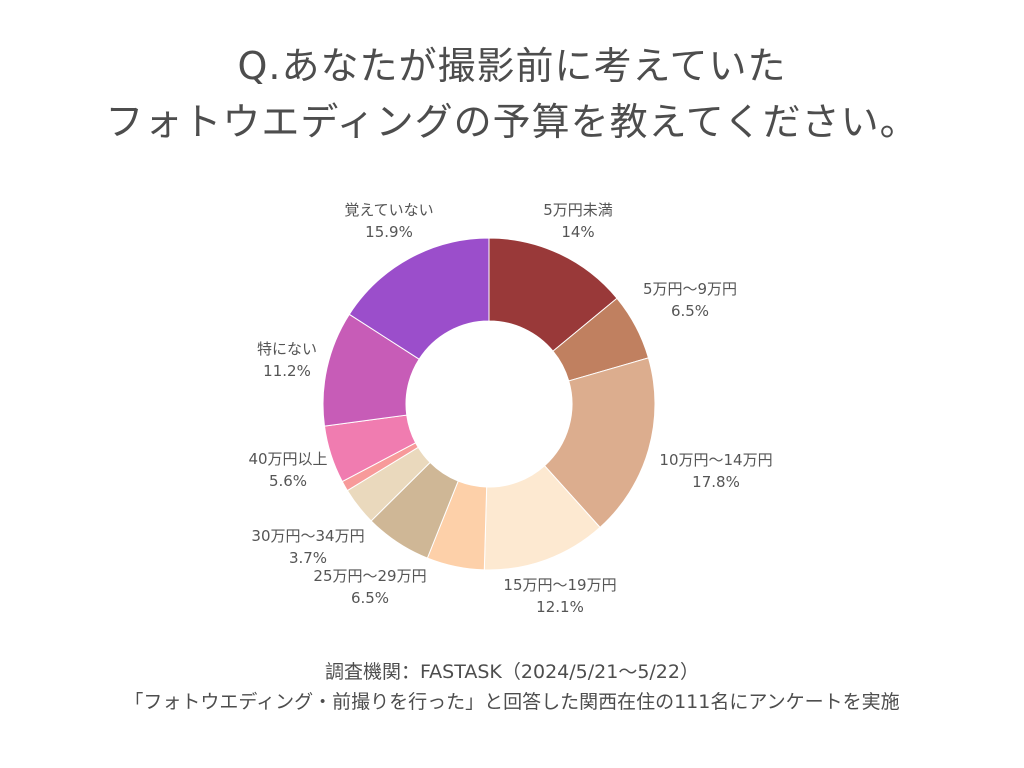  Describe the element at coordinates (559, 596) in the screenshot. I see `label-15-19man: 15万円～19万円 12.1%` at that location.